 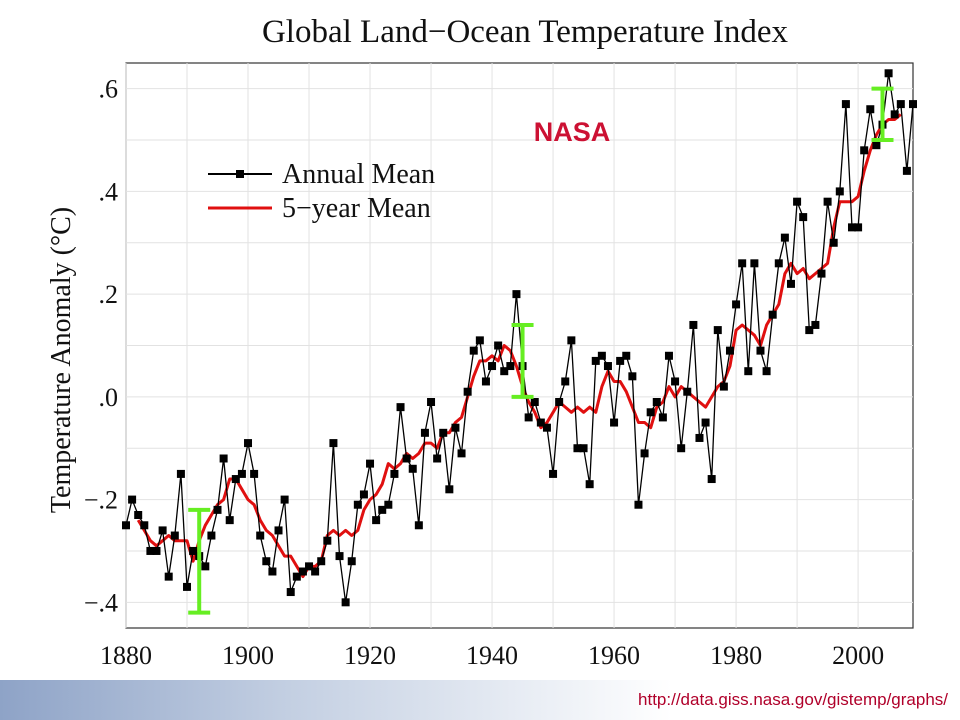 I want to click on x-tick-label: 1980, so click(x=736, y=655).